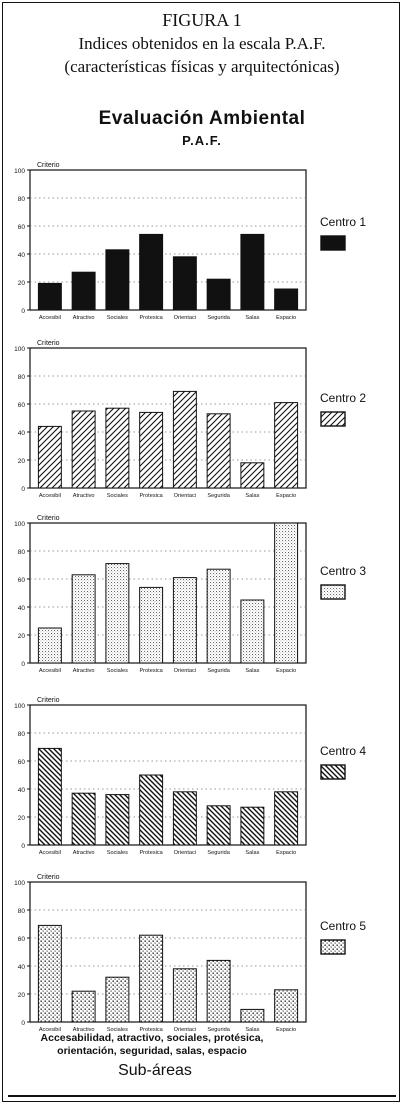 The width and height of the screenshot is (404, 1106). I want to click on chart-group-title: Evaluación Ambiental, so click(202, 118).